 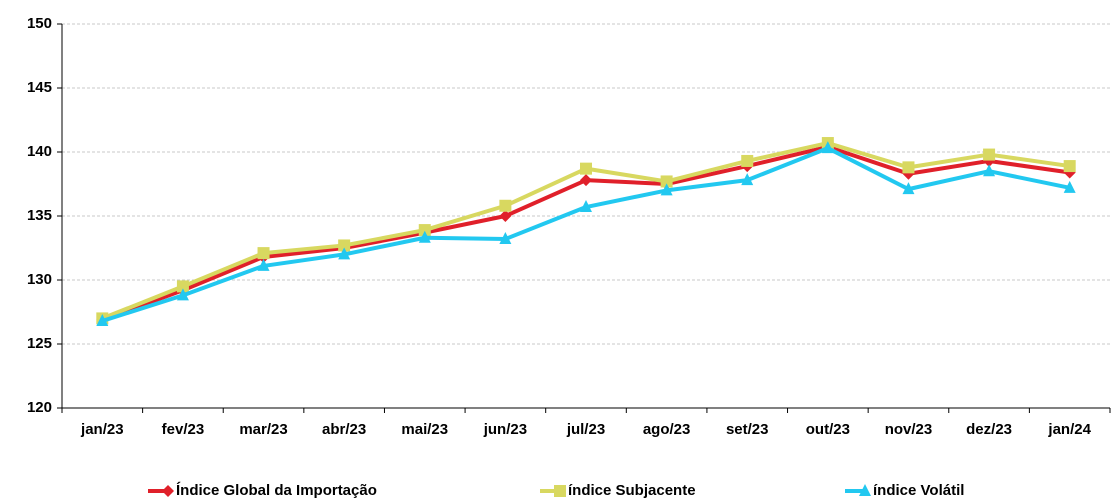 I want to click on y-tick-label: 150, so click(x=39, y=23).